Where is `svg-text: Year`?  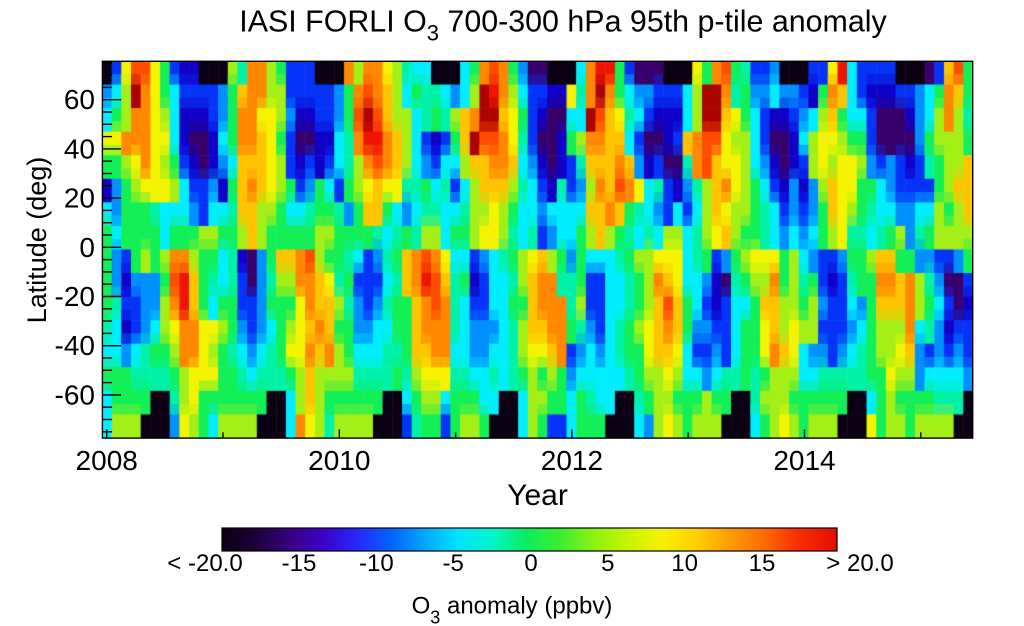
svg-text: Year is located at coordinates (537, 495).